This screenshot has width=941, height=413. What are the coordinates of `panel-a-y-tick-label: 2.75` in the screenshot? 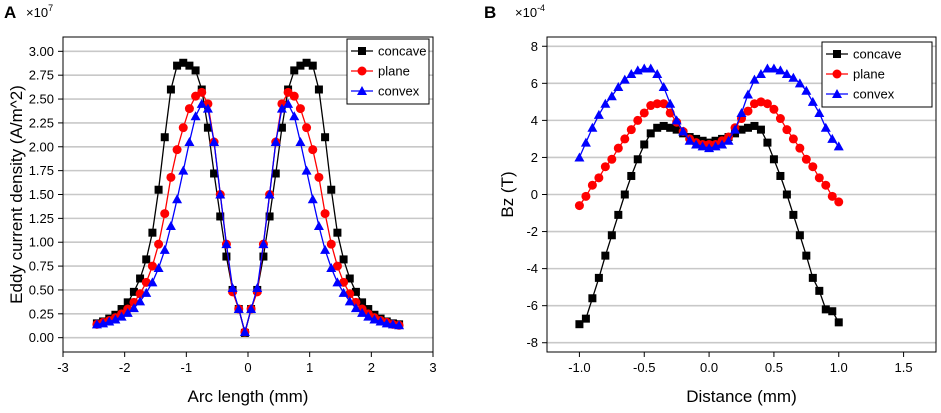 It's located at (41, 75).